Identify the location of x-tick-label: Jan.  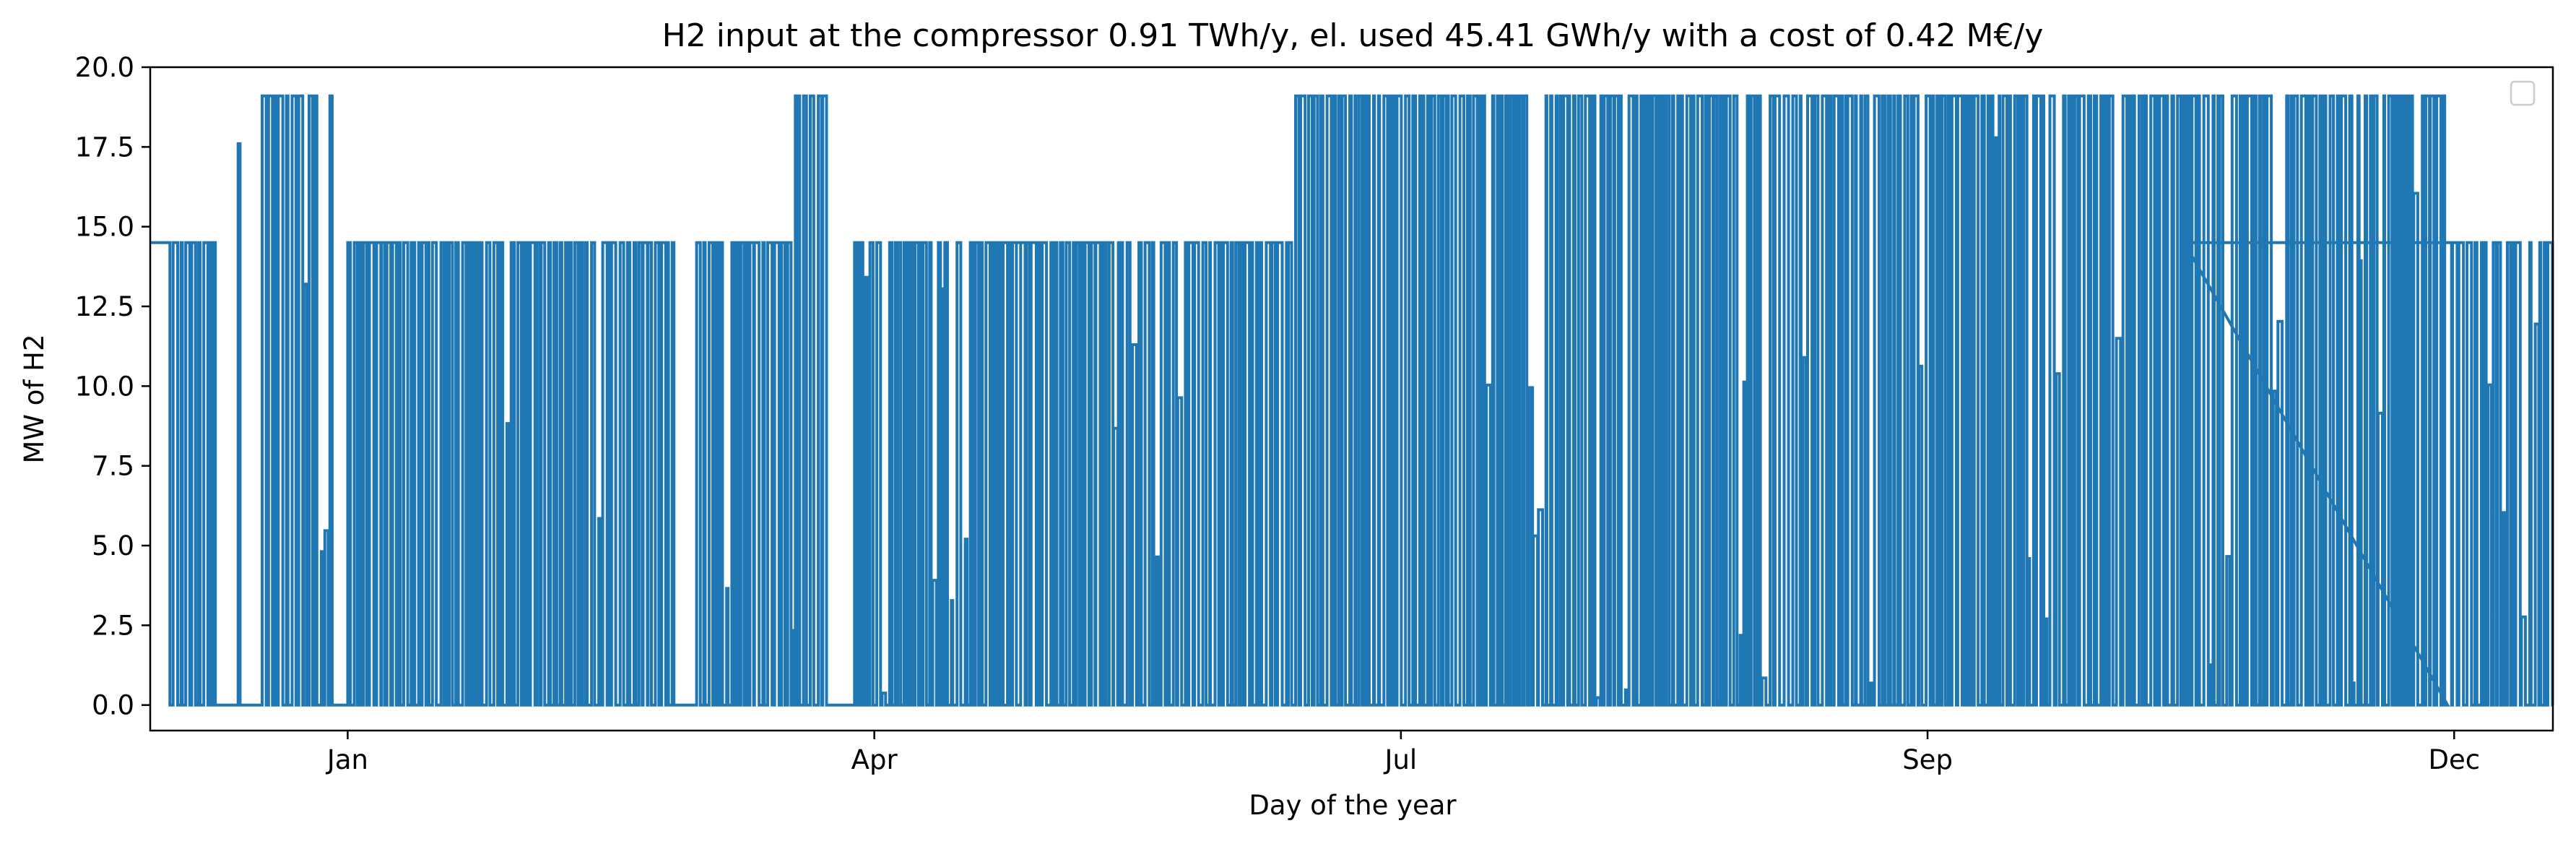
(347, 760).